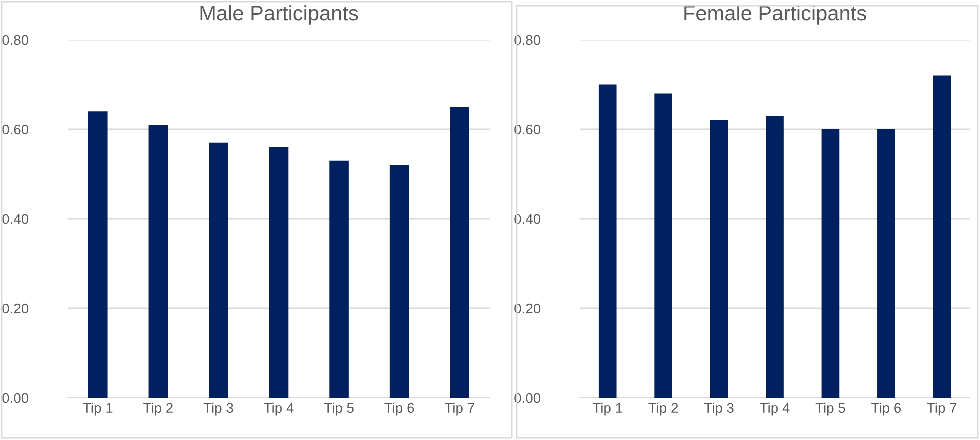 This screenshot has width=980, height=440. What do you see at coordinates (279, 15) in the screenshot?
I see `chart-title: Male Participants` at bounding box center [279, 15].